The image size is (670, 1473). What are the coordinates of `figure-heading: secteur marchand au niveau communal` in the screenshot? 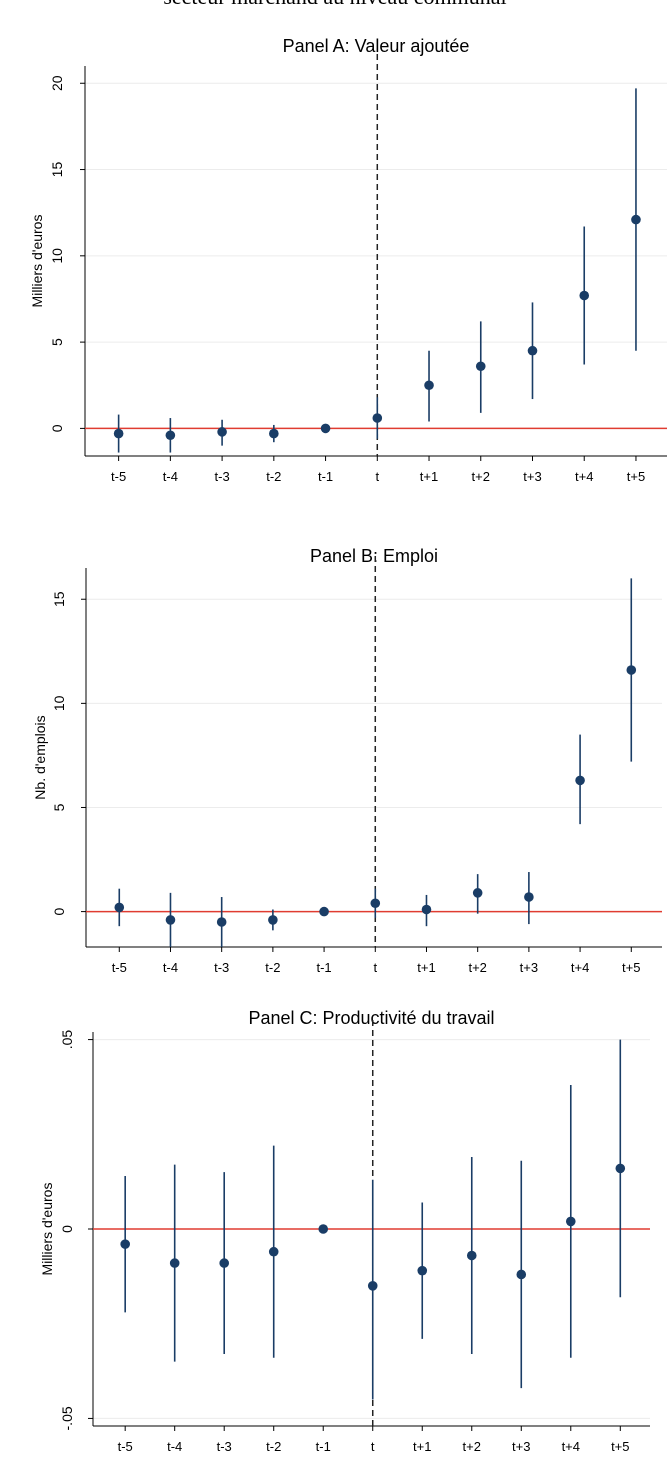 It's located at (335, 5).